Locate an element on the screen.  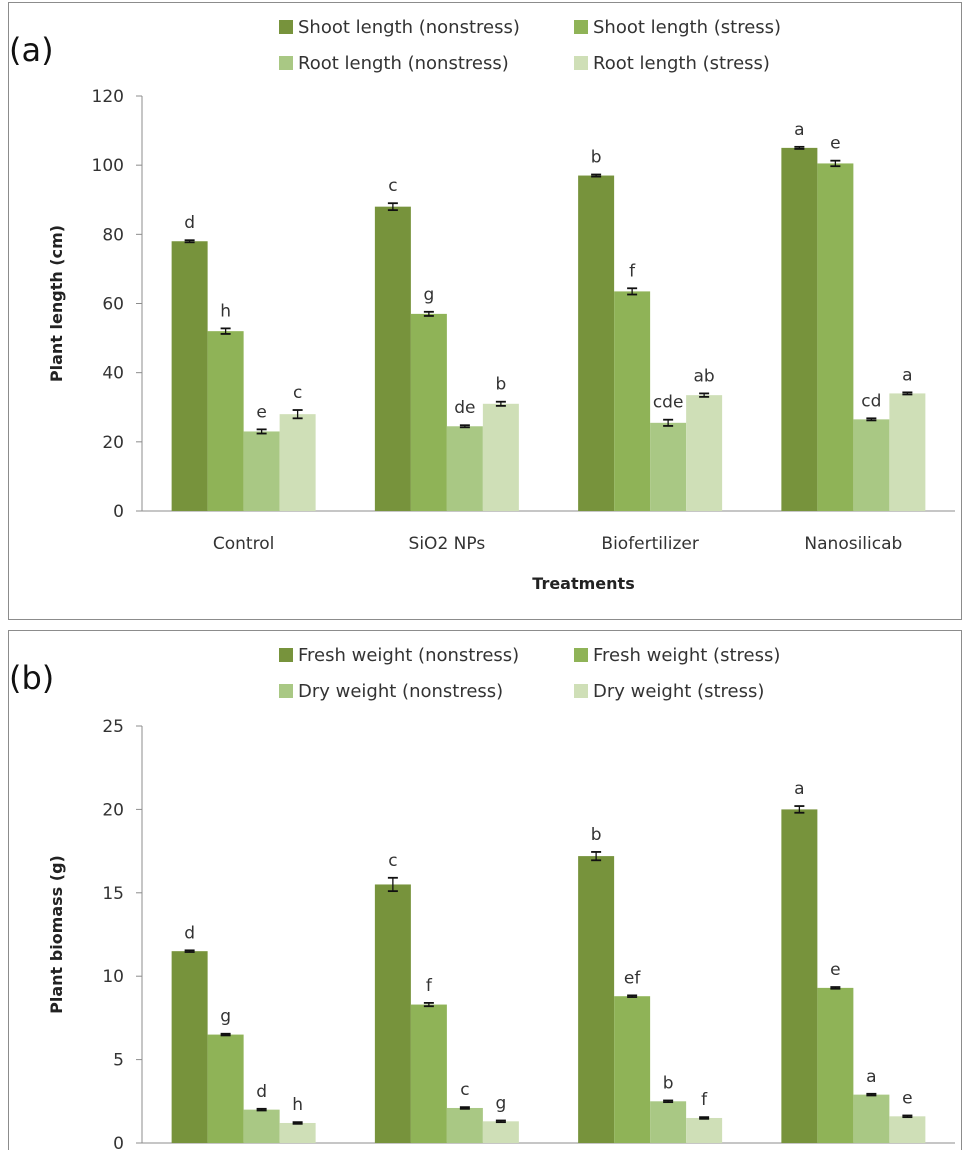
legend-label: Shoot length (nonstress) is located at coordinates (409, 27).